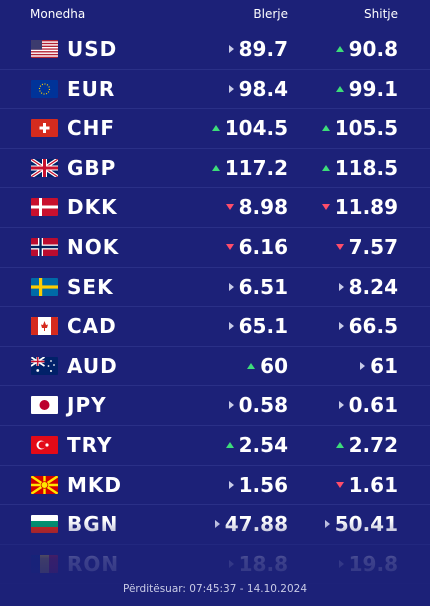 The width and height of the screenshot is (430, 606). I want to click on tr-flag-icon, so click(44, 445).